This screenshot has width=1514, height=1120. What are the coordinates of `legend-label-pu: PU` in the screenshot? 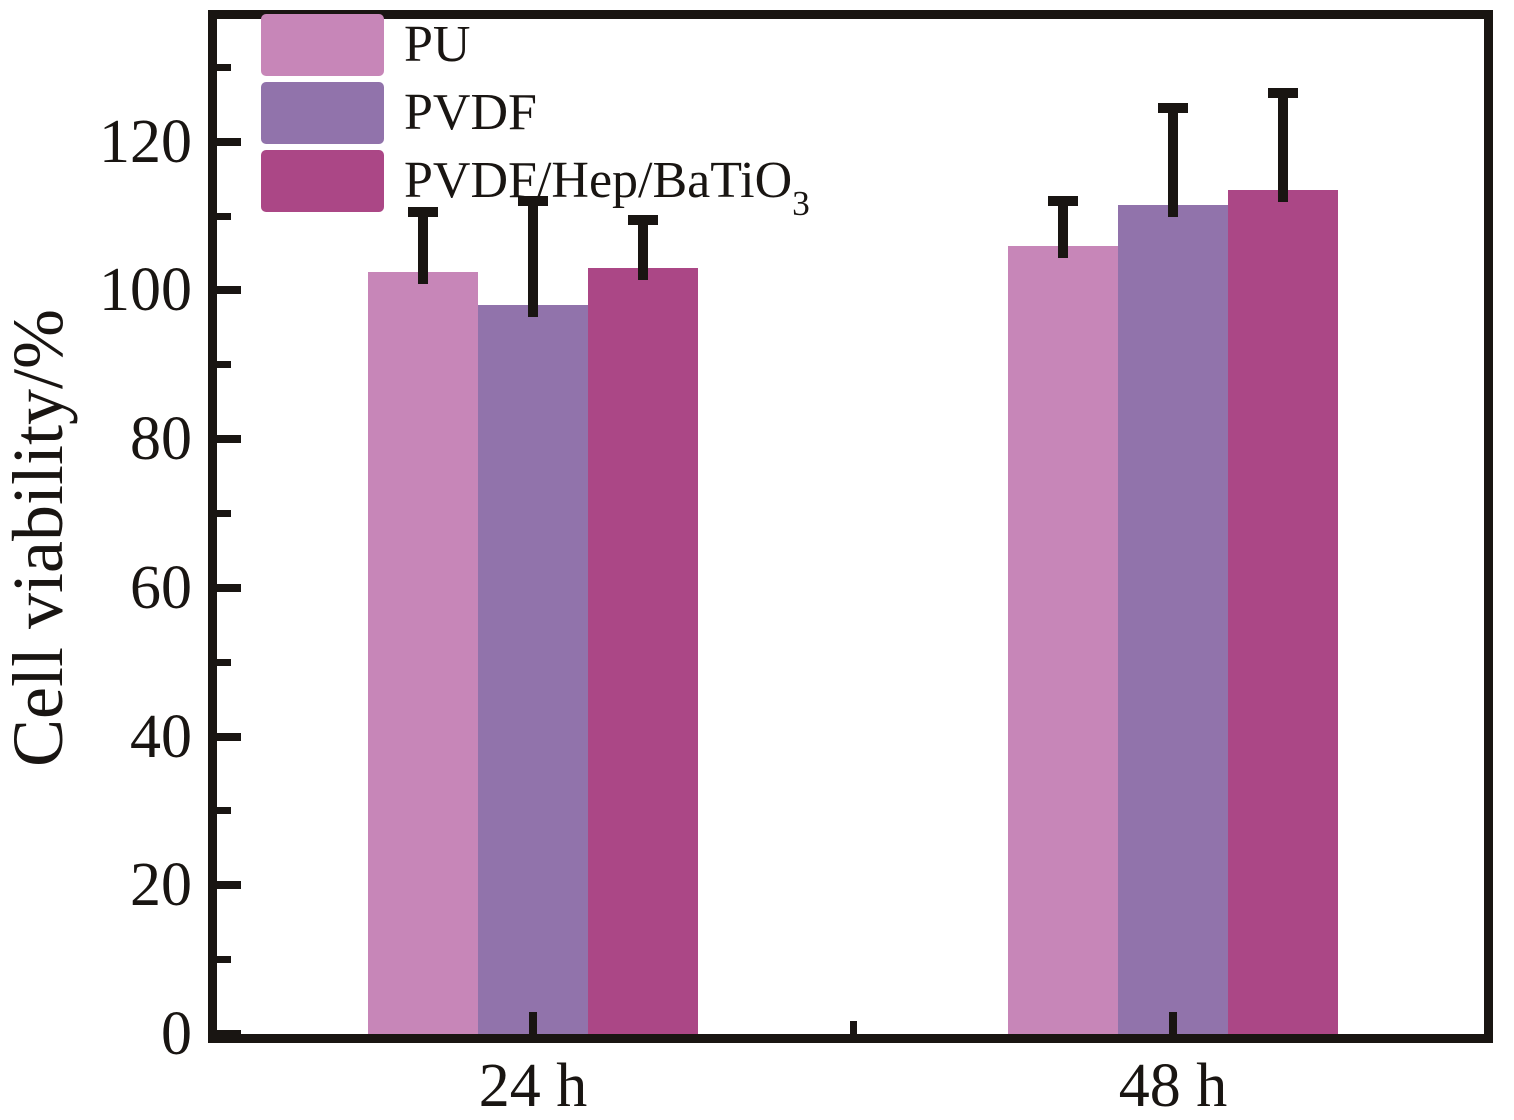 It's located at (437, 45).